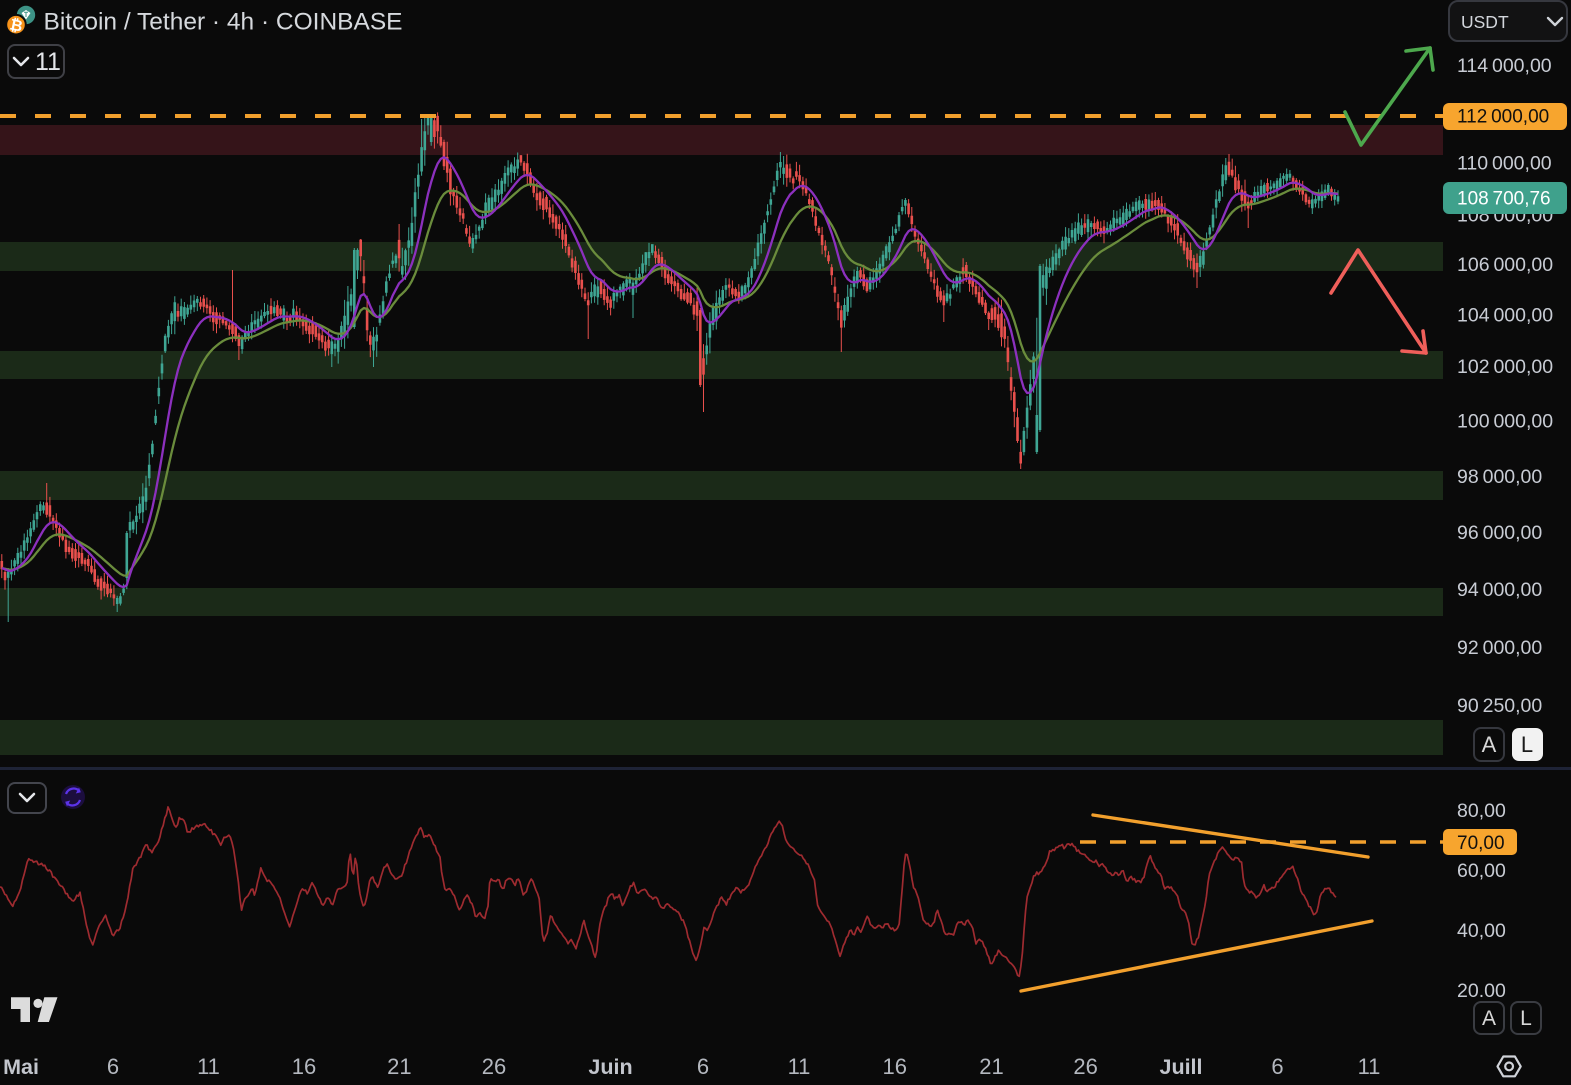 This screenshot has width=1571, height=1085. Describe the element at coordinates (1481, 871) in the screenshot. I see `svg-text: 60,00` at that location.